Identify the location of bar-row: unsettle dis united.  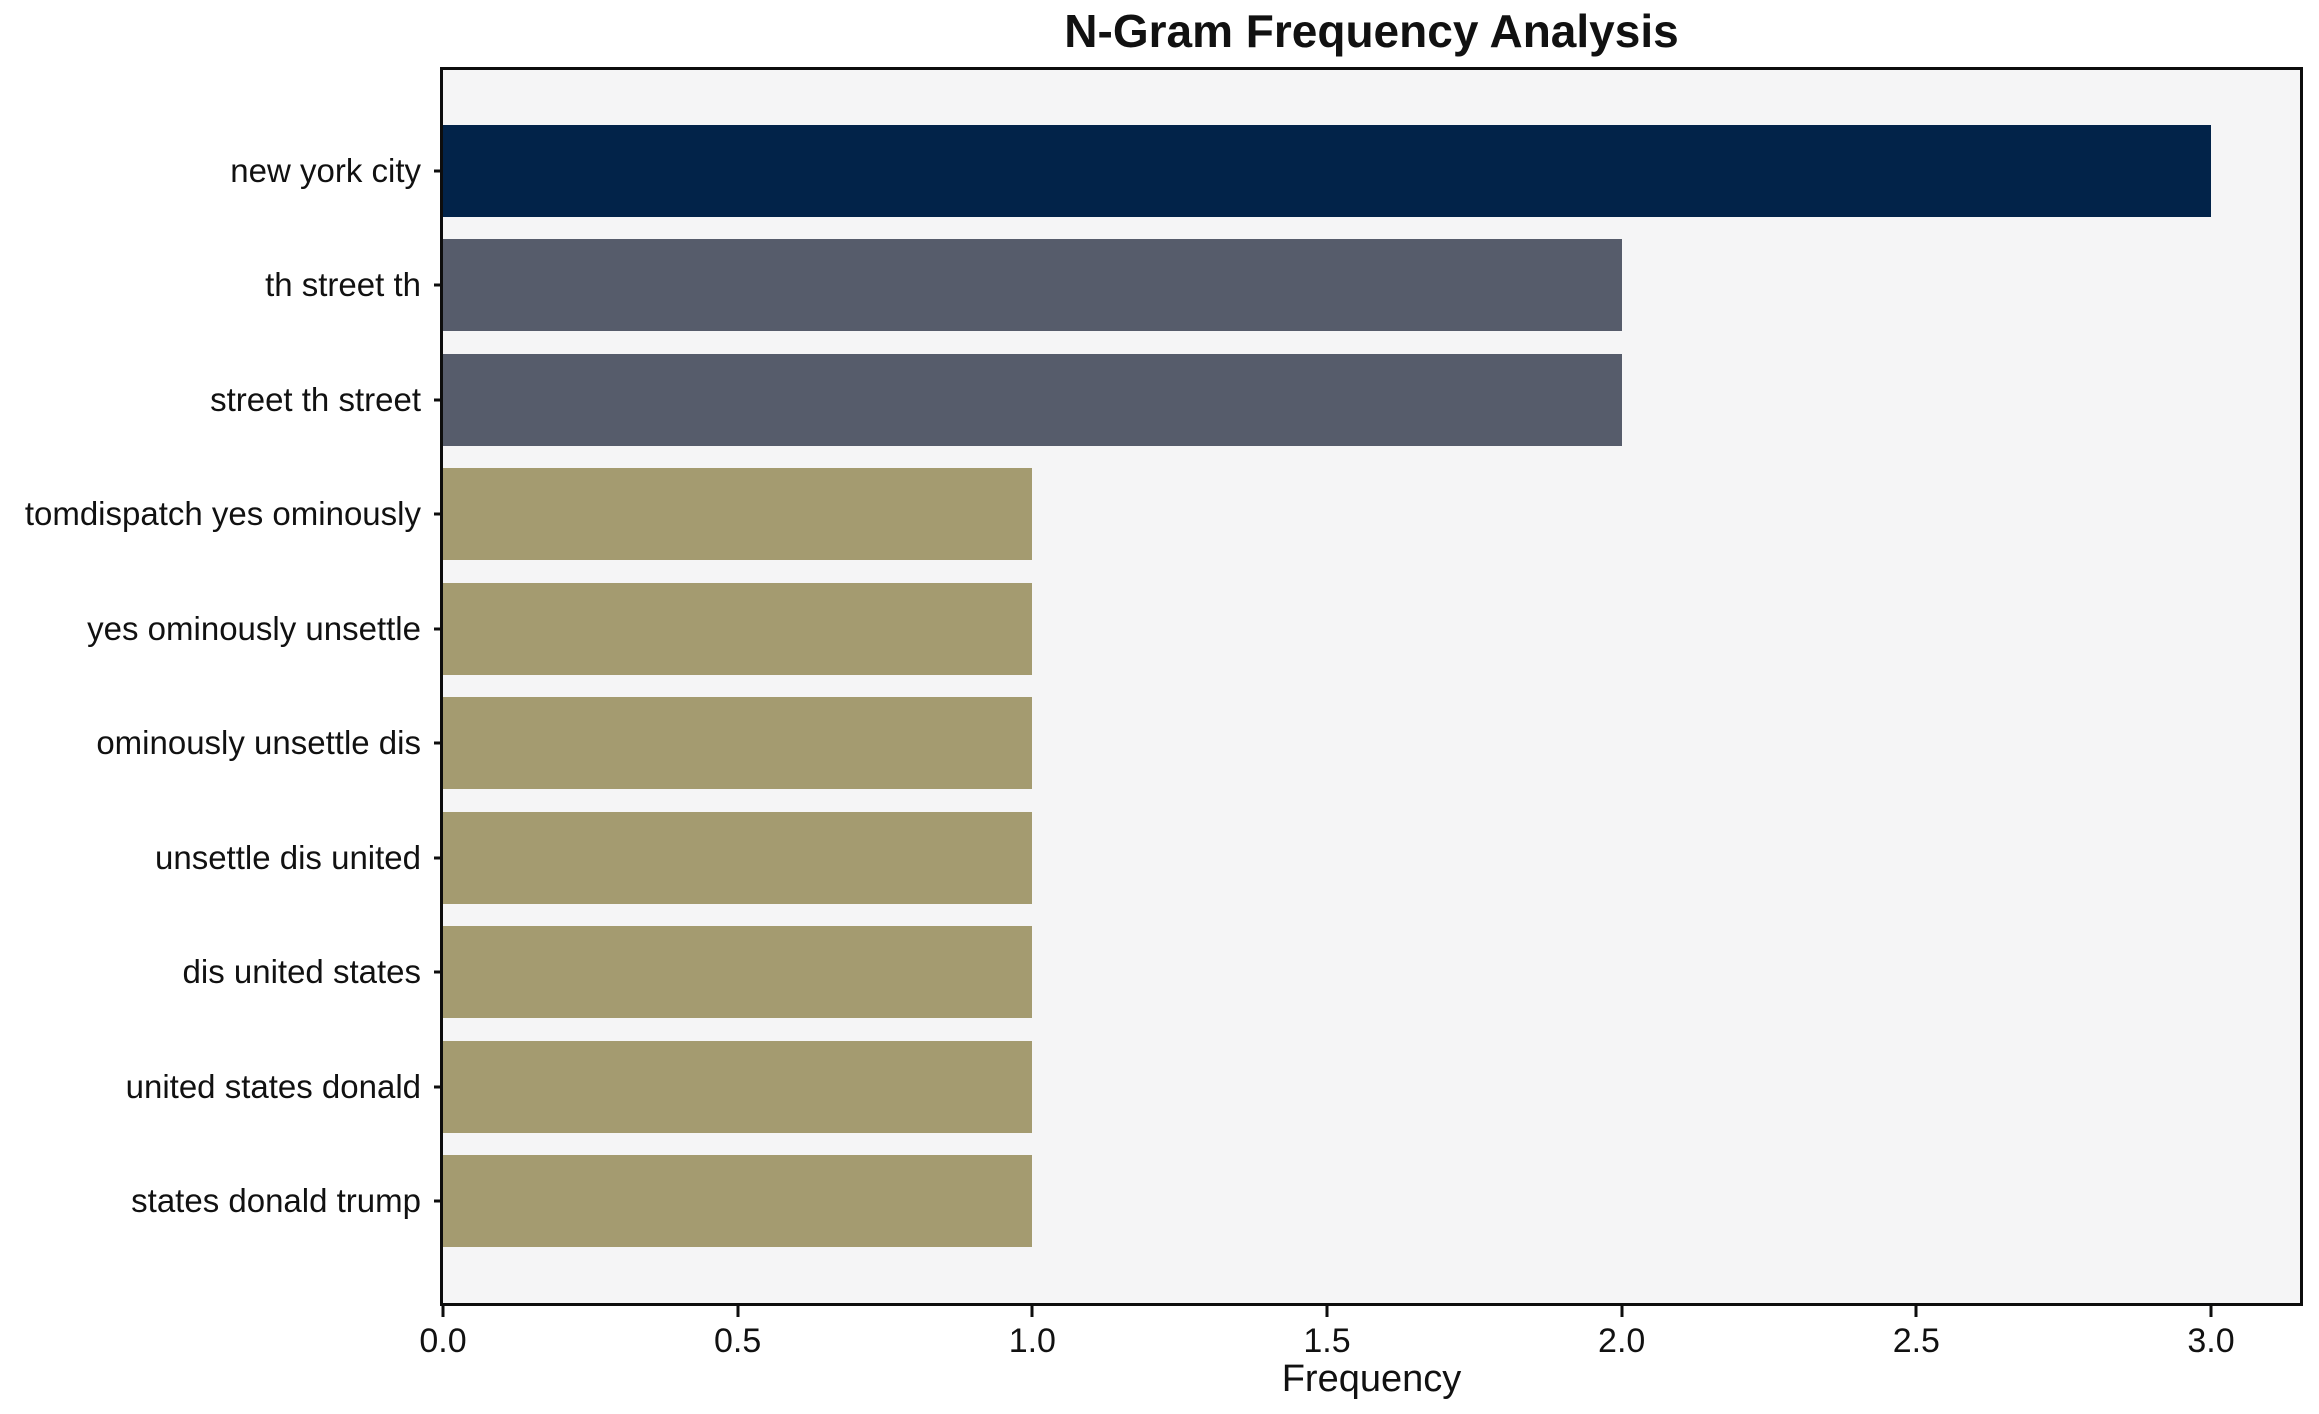
(1227, 857).